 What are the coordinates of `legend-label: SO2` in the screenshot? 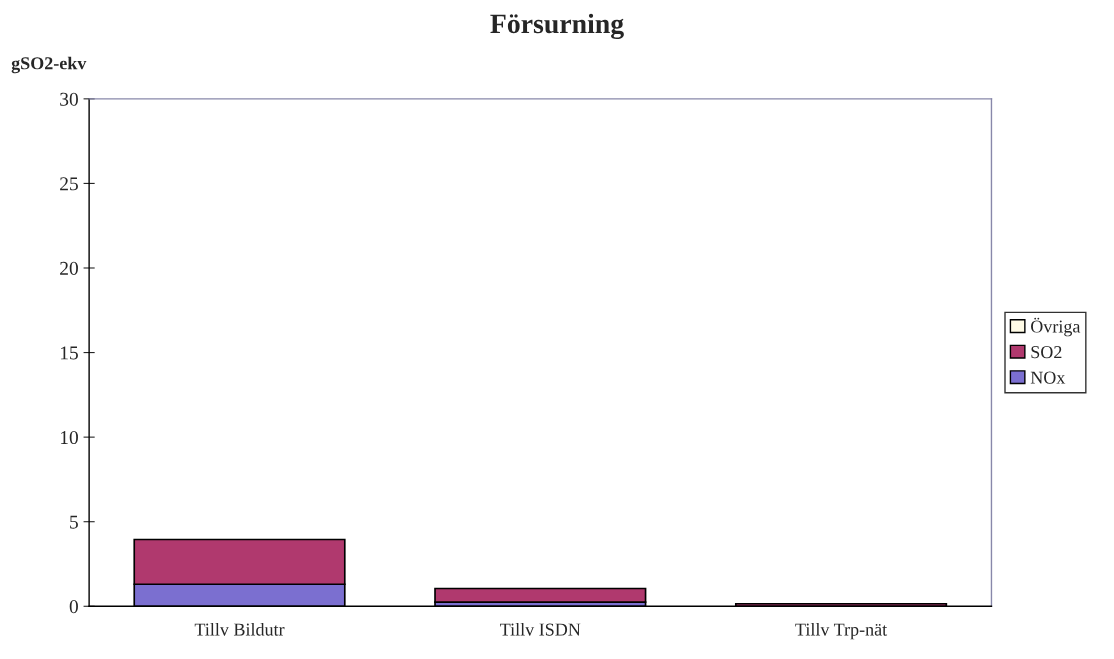 It's located at (1046, 352).